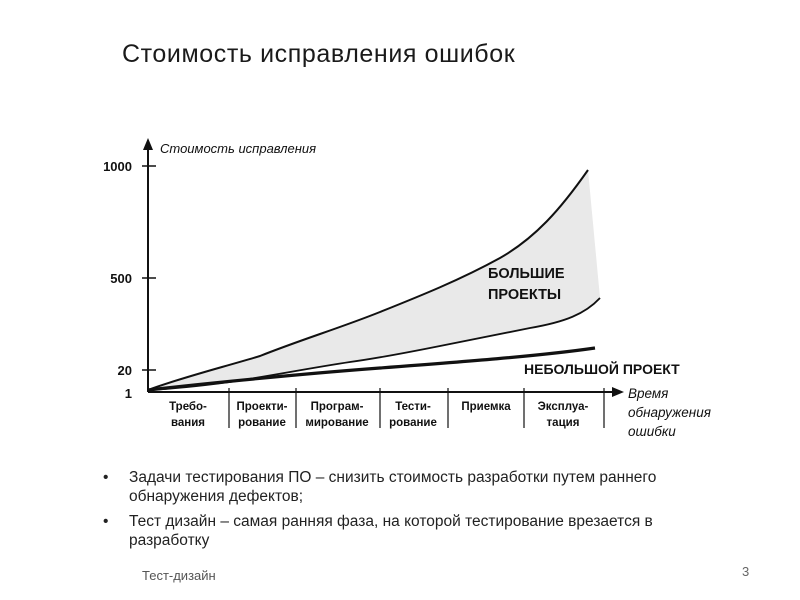 The height and width of the screenshot is (600, 800). Describe the element at coordinates (238, 148) in the screenshot. I see `y-axis-title: Стоимость исправления` at that location.